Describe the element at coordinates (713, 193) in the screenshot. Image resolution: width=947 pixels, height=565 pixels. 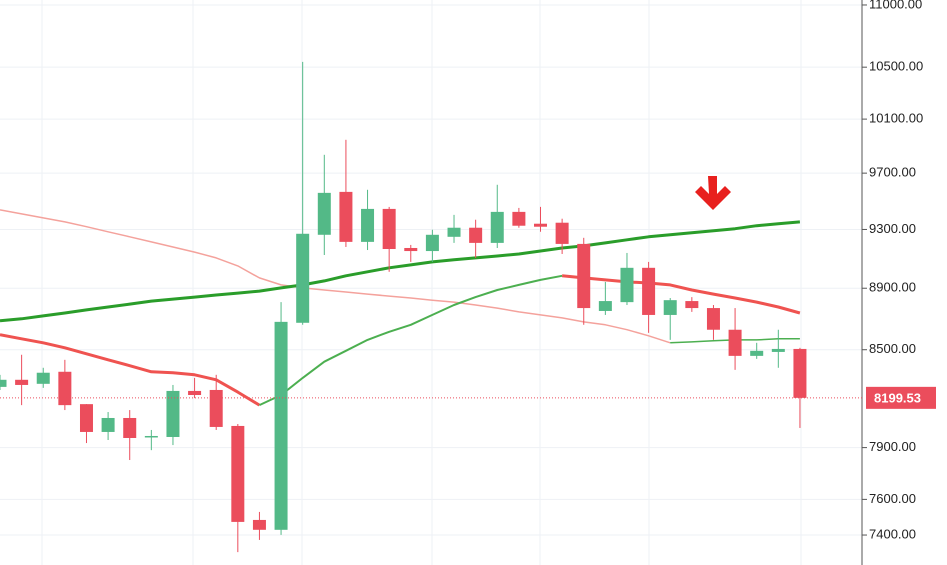
I see `down-arrow-icon` at that location.